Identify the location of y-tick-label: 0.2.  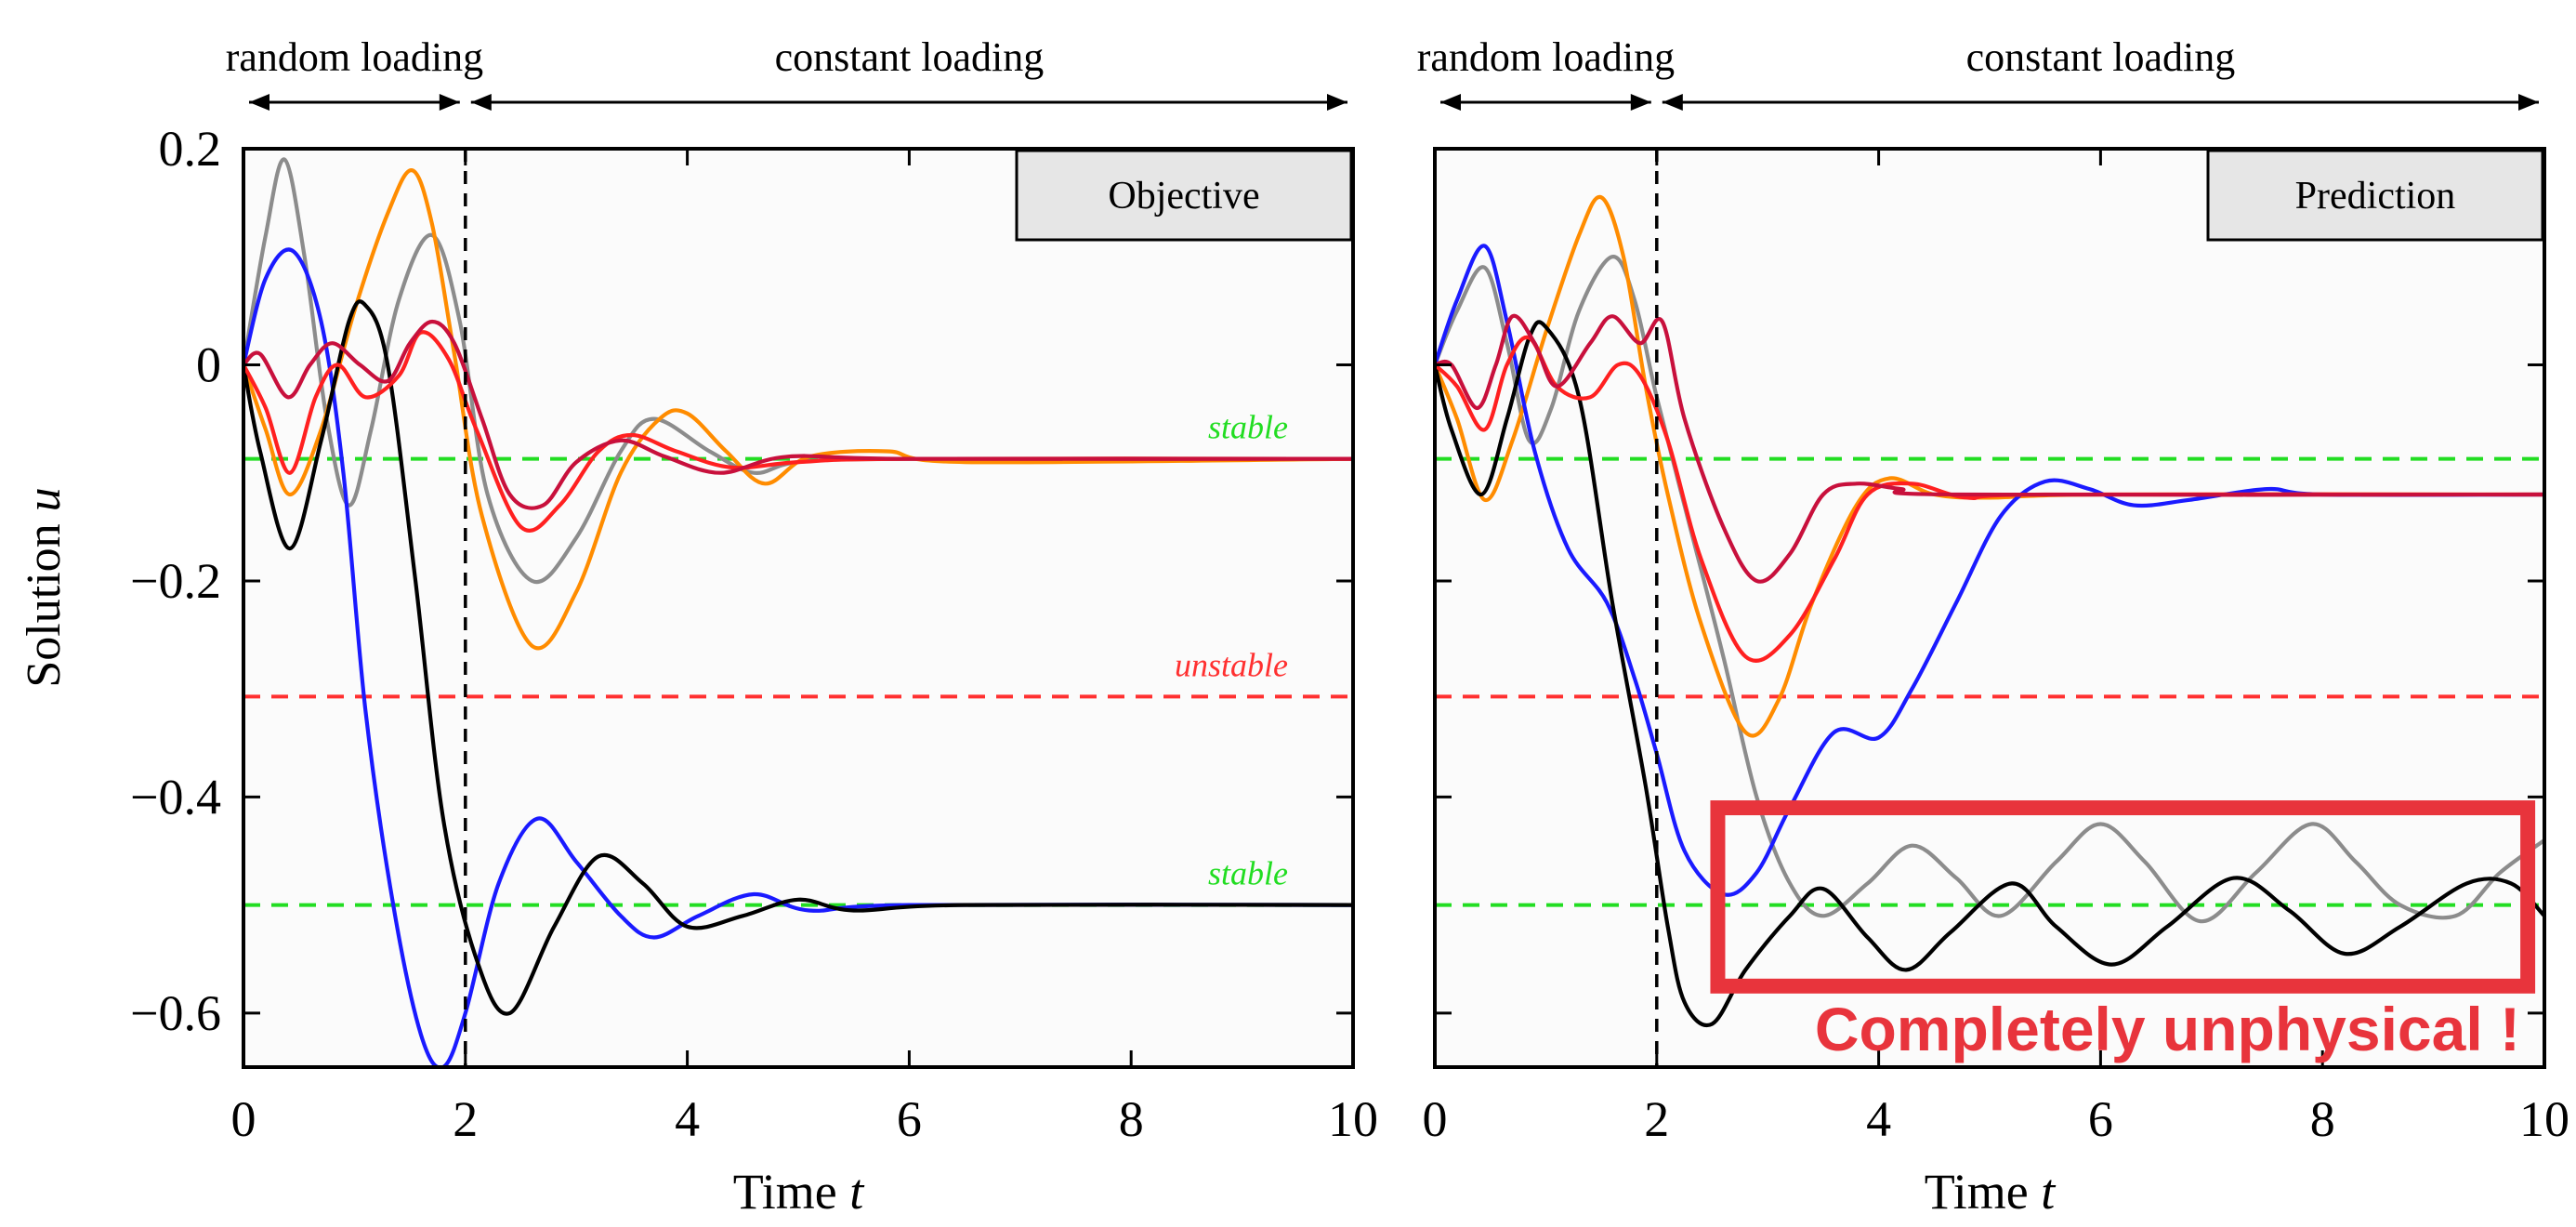
(190, 149).